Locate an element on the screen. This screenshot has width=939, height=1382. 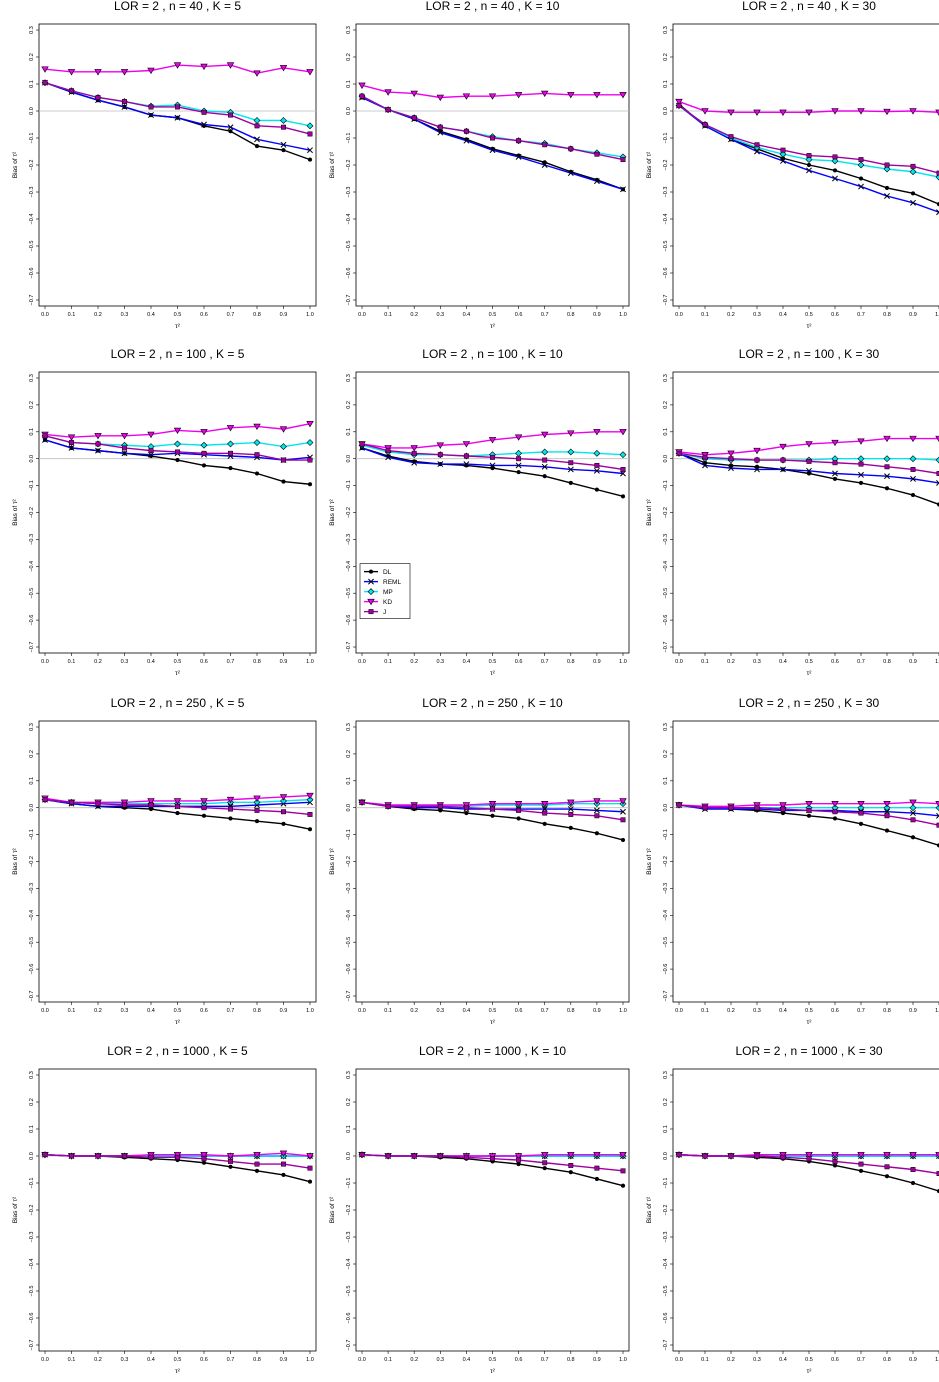
x-tick-label: 0.3 is located at coordinates (440, 1011).